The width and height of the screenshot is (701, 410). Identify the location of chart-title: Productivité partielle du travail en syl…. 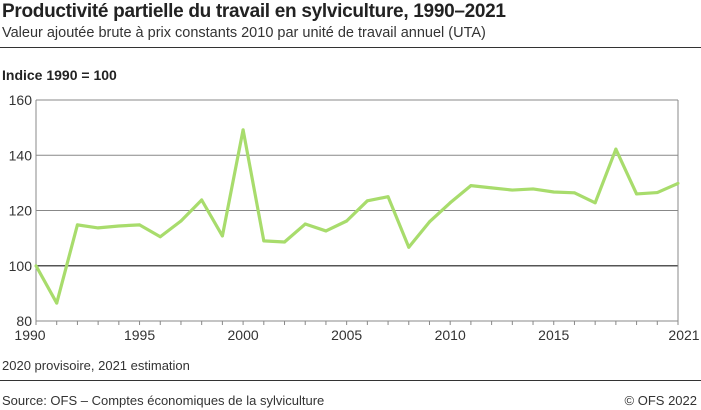
(254, 11).